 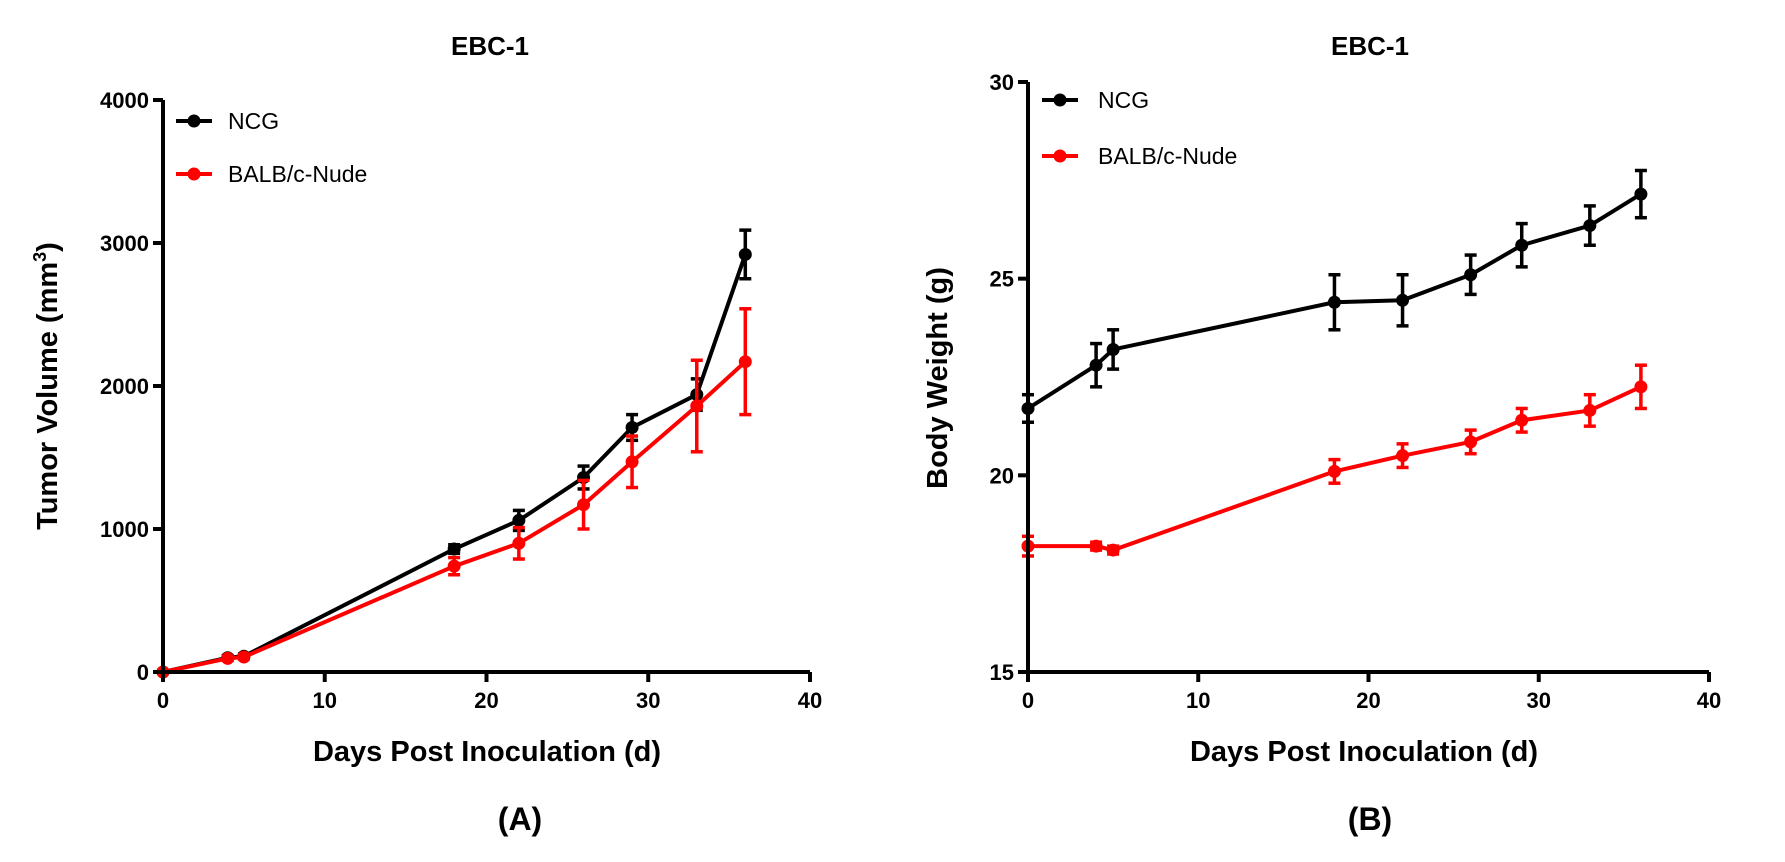 What do you see at coordinates (1167, 156) in the screenshot?
I see `legend-b-nude-label: BALB/c-Nude` at bounding box center [1167, 156].